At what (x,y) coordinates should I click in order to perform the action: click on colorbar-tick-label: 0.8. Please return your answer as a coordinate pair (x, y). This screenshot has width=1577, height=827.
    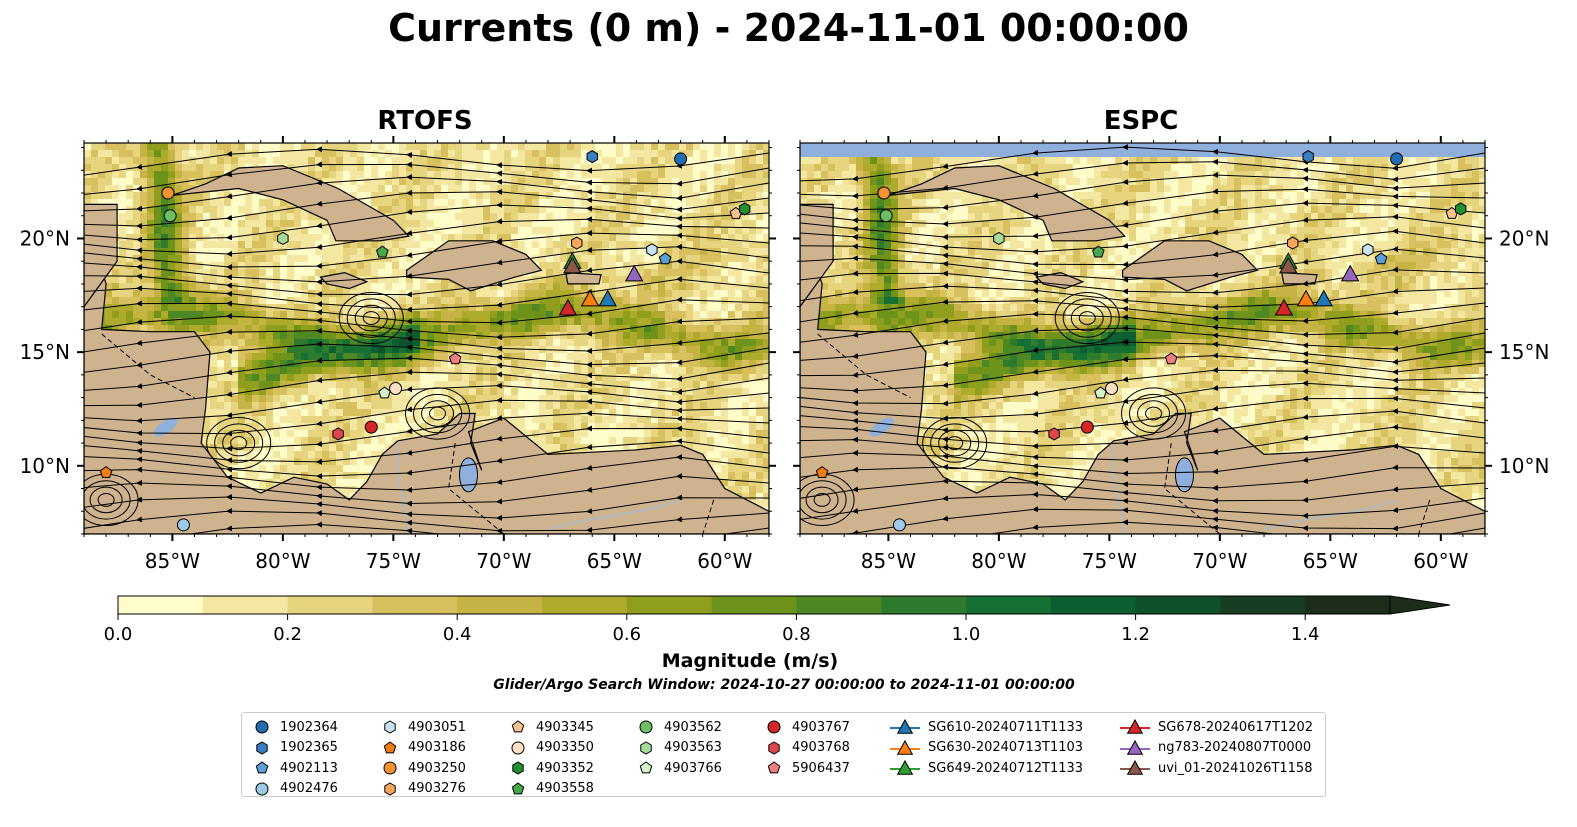
    Looking at the image, I should click on (796, 634).